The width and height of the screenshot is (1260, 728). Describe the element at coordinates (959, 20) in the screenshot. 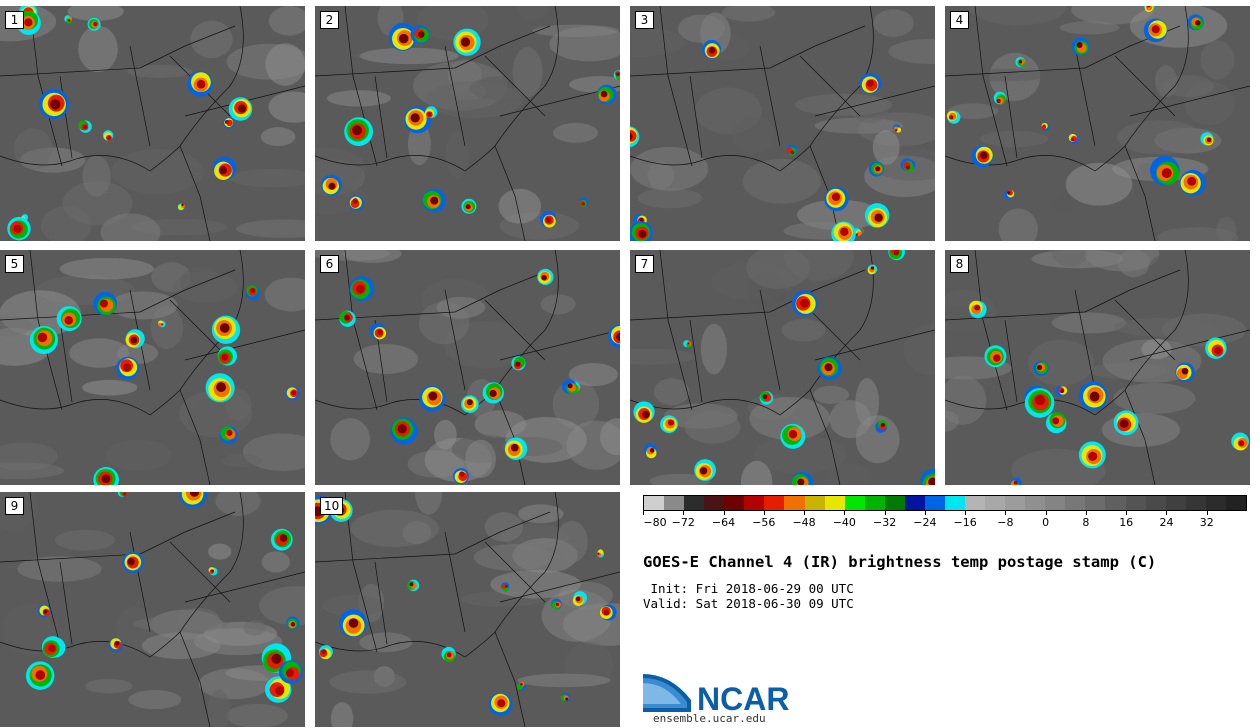

I see `panel-label: 4` at that location.